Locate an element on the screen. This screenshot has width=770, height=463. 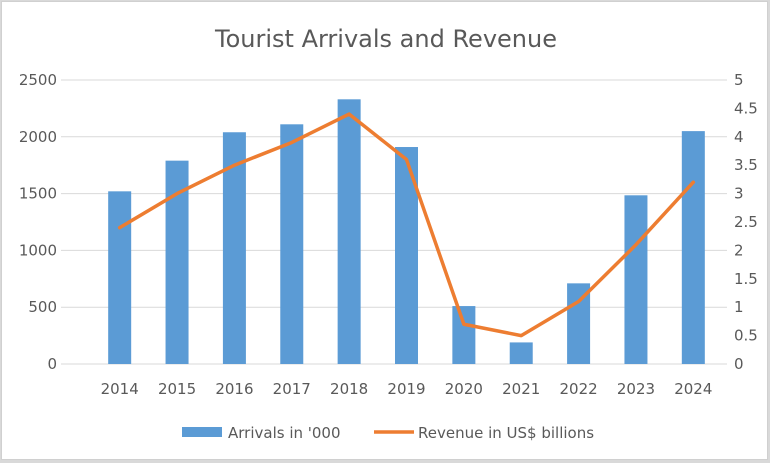
y-tick-label: 1000 is located at coordinates (38, 250).